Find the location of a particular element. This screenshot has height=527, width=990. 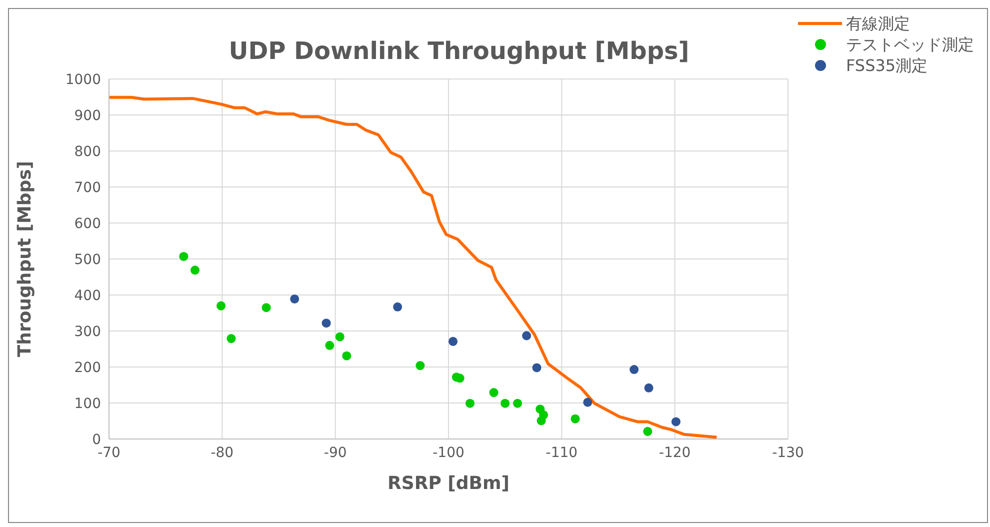

y-tick-label: 300 is located at coordinates (87, 332).